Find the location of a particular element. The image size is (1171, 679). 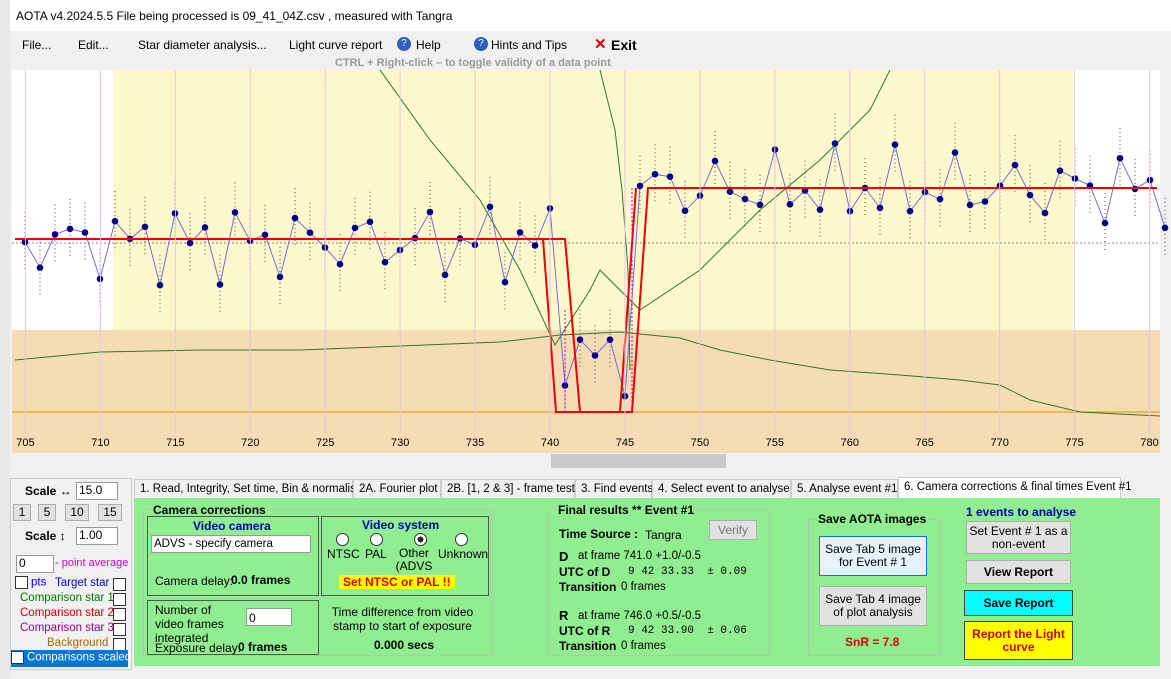

x-tick-label: 770 is located at coordinates (999, 443).